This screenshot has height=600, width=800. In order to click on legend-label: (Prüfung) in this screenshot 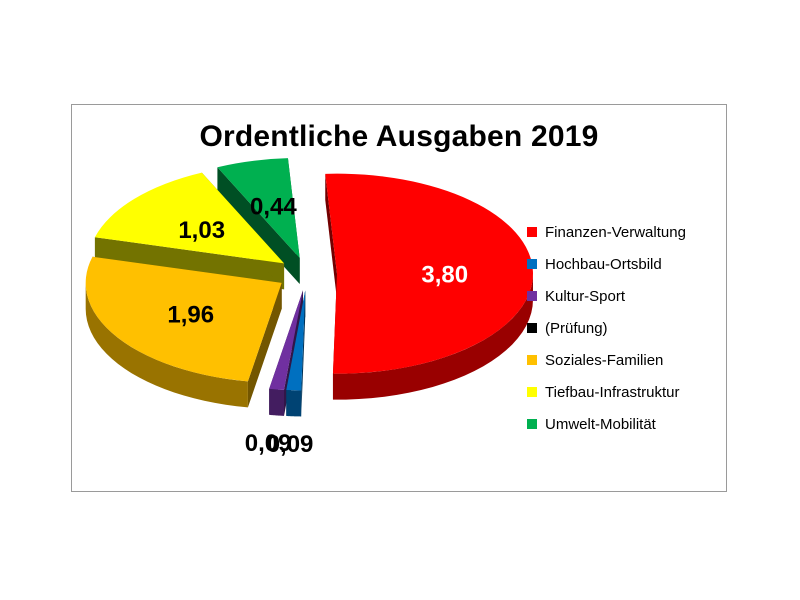, I will do `click(576, 328)`.